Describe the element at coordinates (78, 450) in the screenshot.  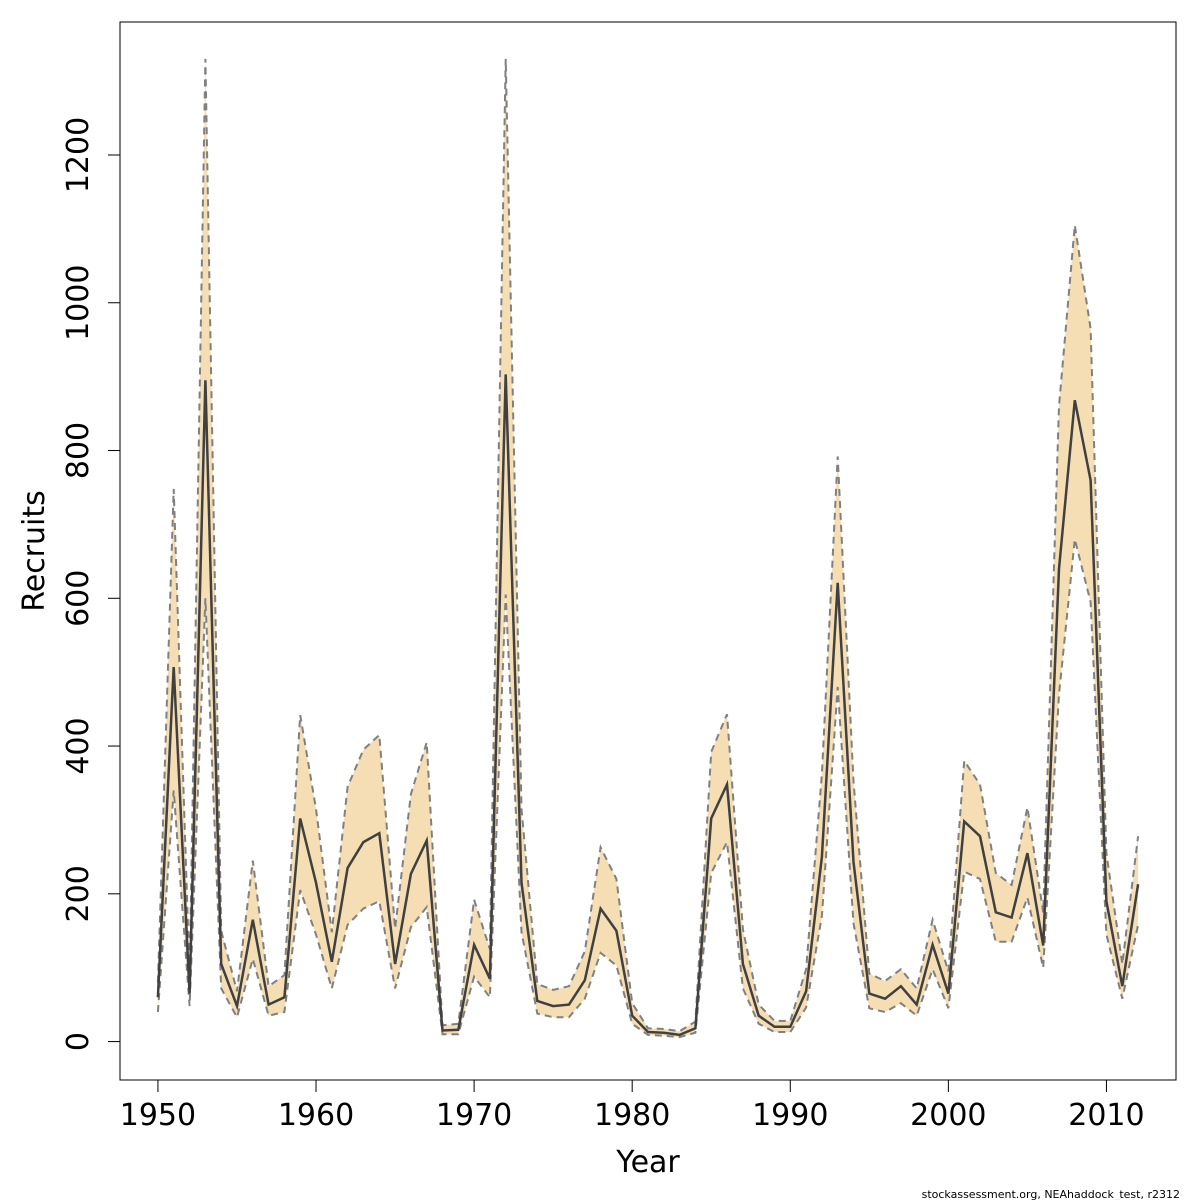
I see `y-tick-label: 800` at that location.